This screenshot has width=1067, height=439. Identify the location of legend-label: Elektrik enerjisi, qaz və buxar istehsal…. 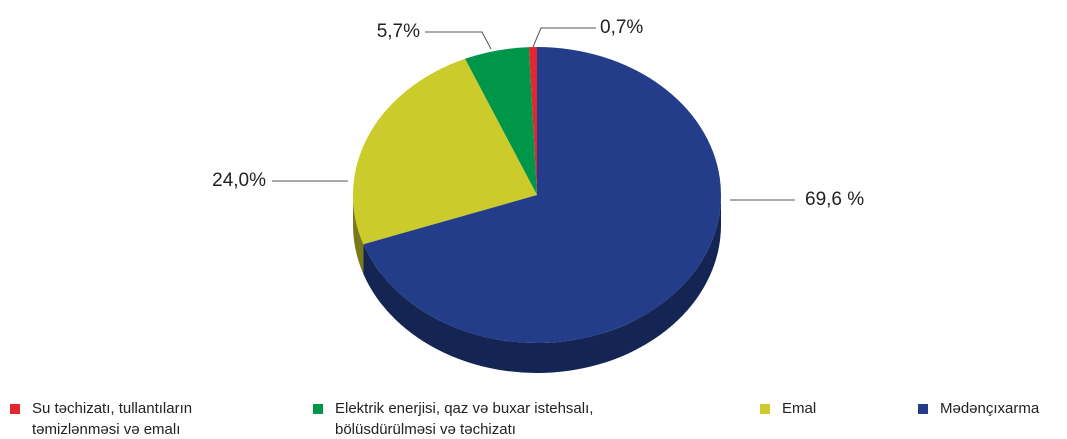
(464, 419).